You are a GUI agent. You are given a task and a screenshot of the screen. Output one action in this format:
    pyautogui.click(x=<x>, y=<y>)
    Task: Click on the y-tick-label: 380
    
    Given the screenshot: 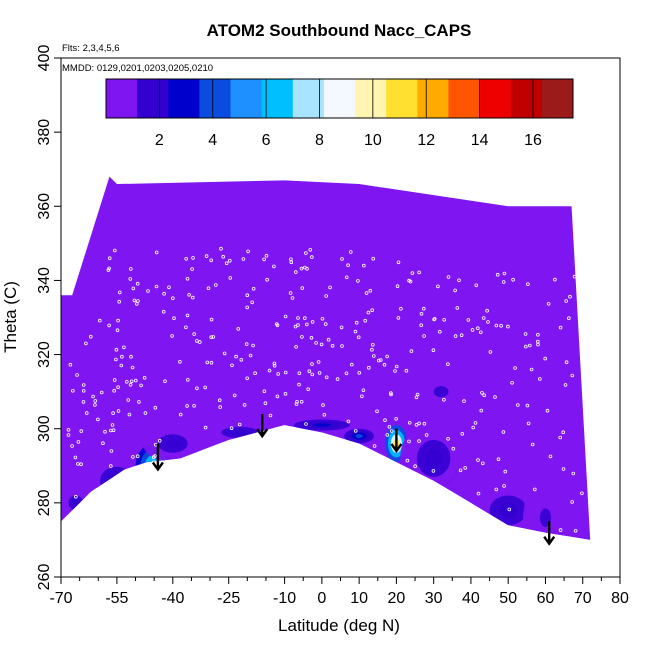 What is the action you would take?
    pyautogui.click(x=44, y=132)
    